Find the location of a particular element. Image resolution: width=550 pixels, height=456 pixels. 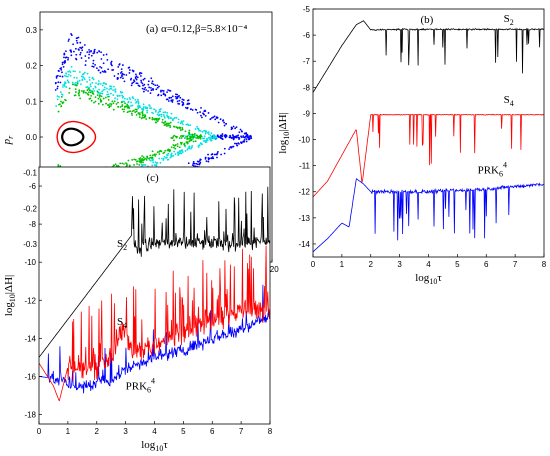

series-line-S4 is located at coordinates (154, 323).